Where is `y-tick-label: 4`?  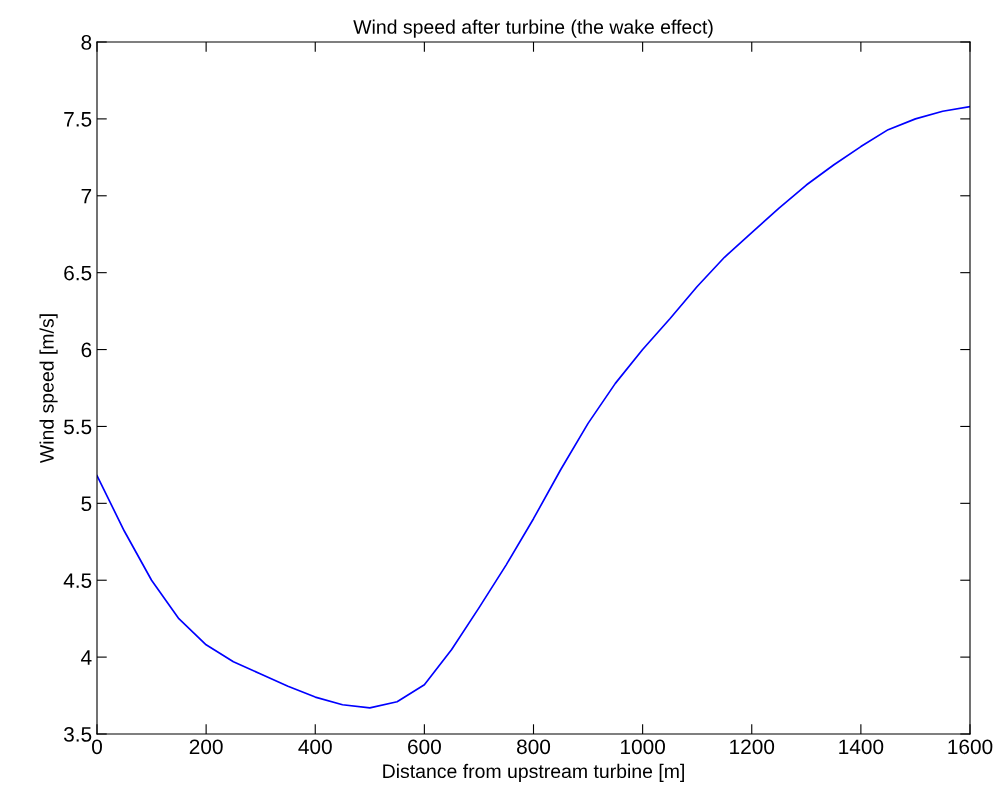
y-tick-label: 4 is located at coordinates (86, 657).